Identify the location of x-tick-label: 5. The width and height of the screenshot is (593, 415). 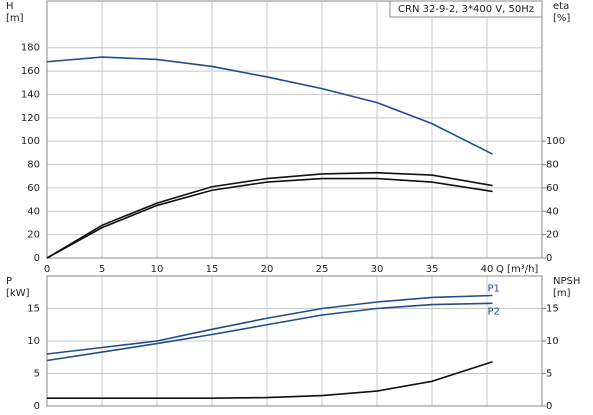
(102, 269).